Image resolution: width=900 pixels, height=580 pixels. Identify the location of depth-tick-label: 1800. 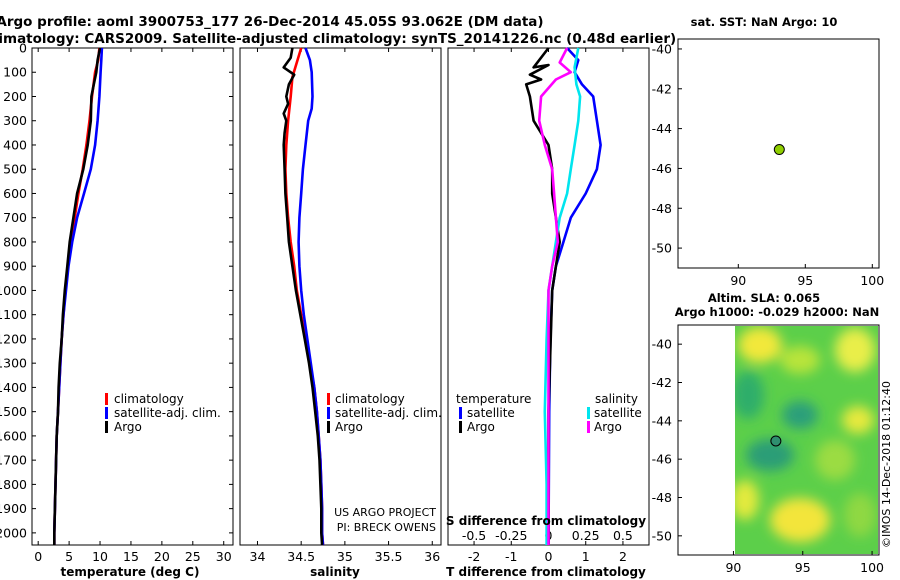
(13, 484).